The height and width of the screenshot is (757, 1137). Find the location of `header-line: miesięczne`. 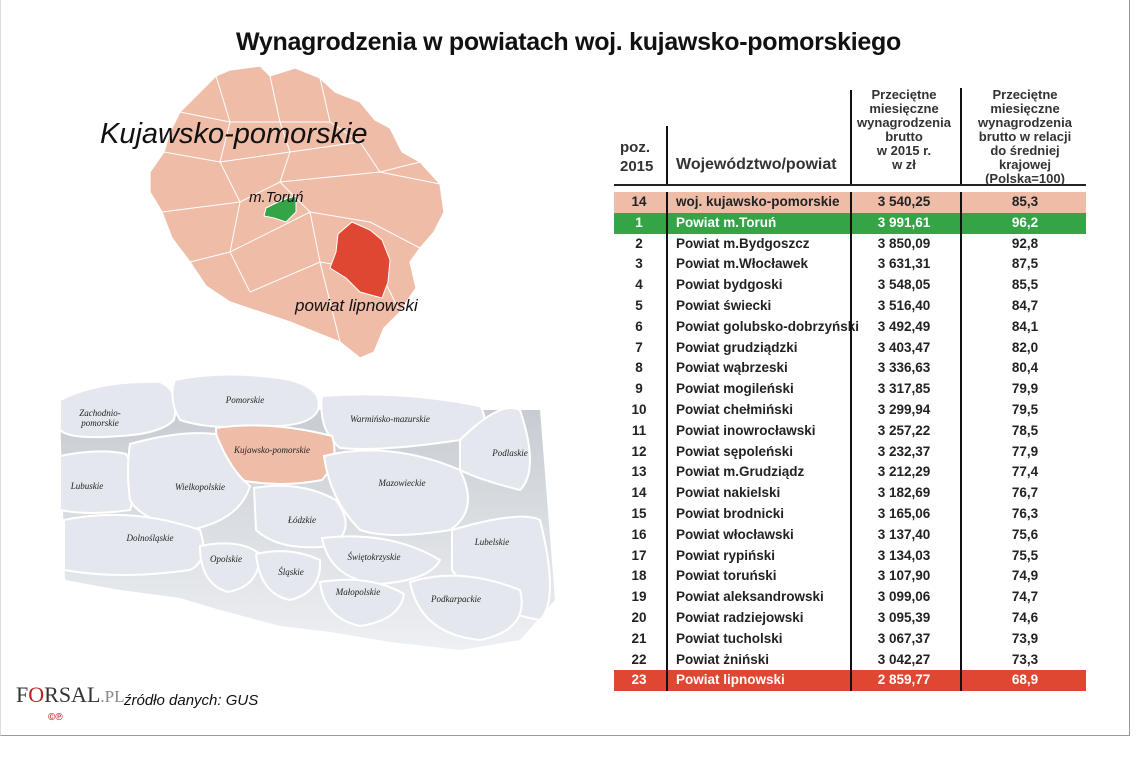

header-line: miesięczne is located at coordinates (1025, 108).